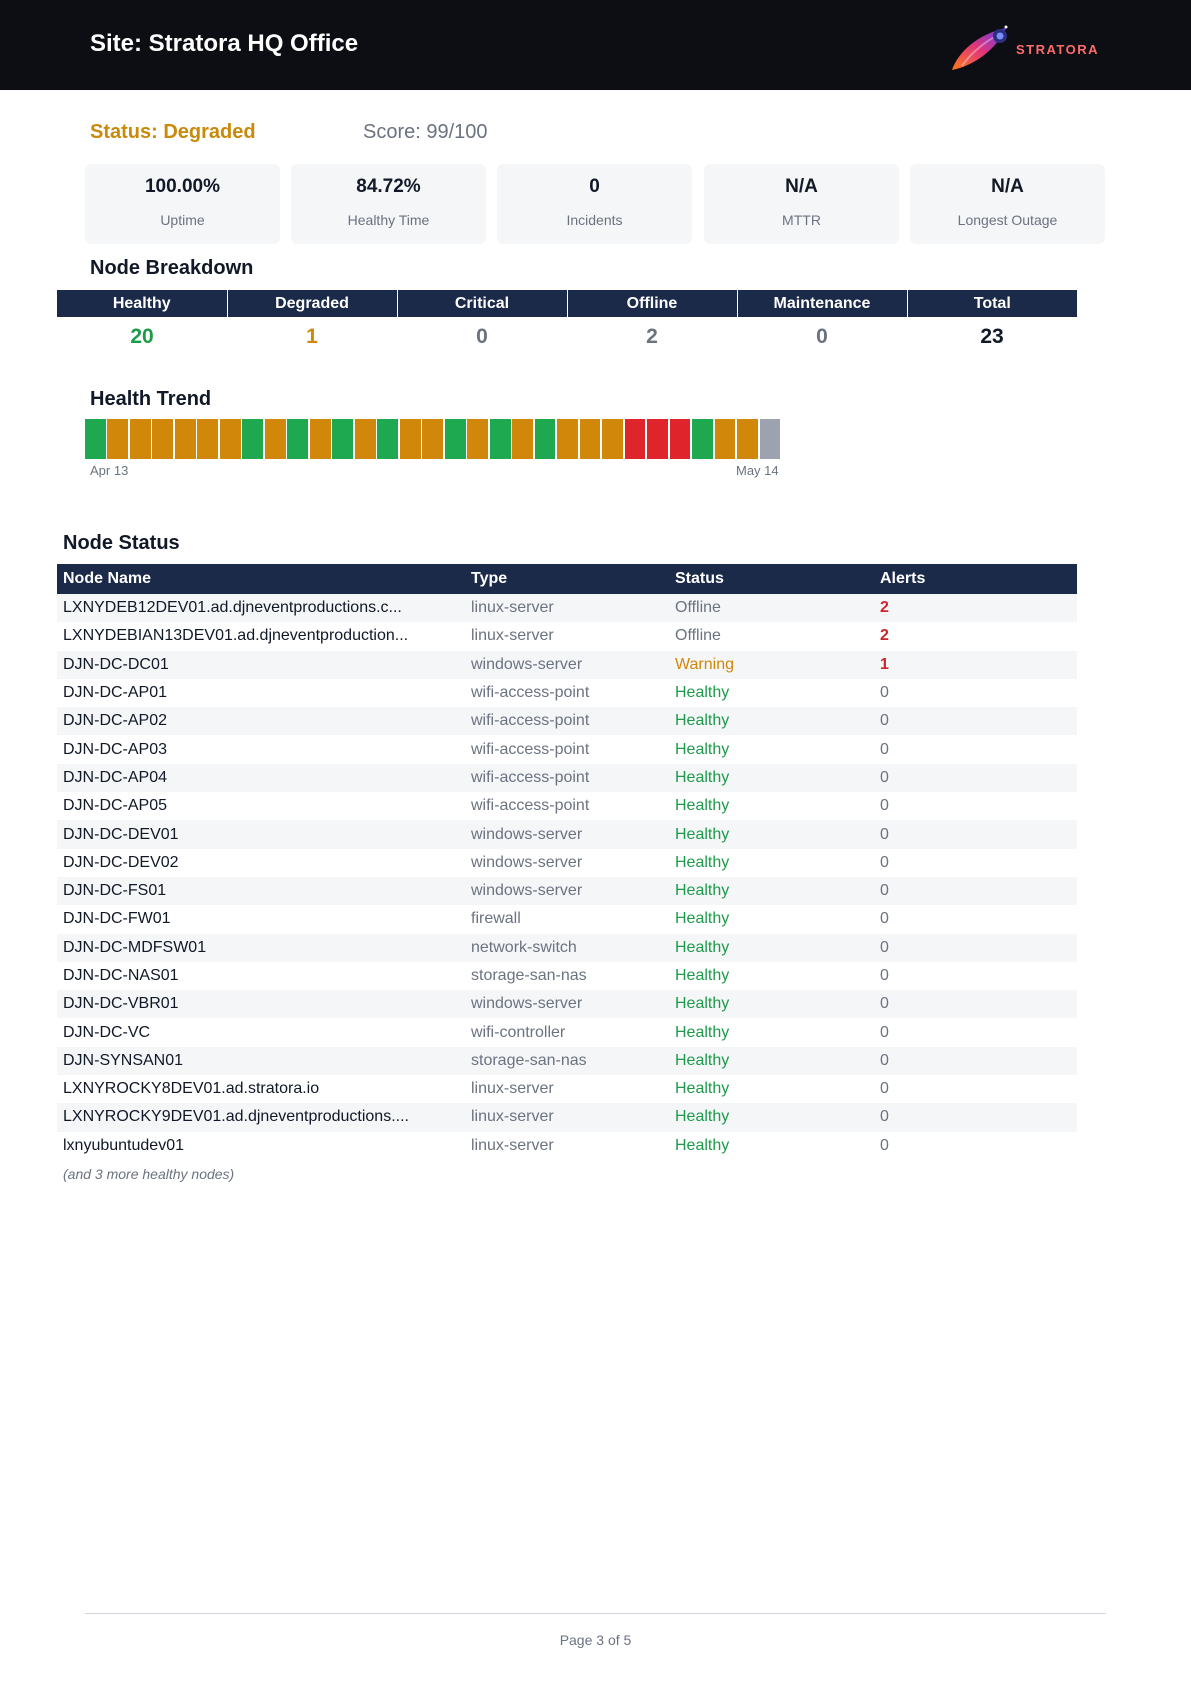 The width and height of the screenshot is (1191, 1684). I want to click on metric-card-incidents: 0 Incidents, so click(594, 204).